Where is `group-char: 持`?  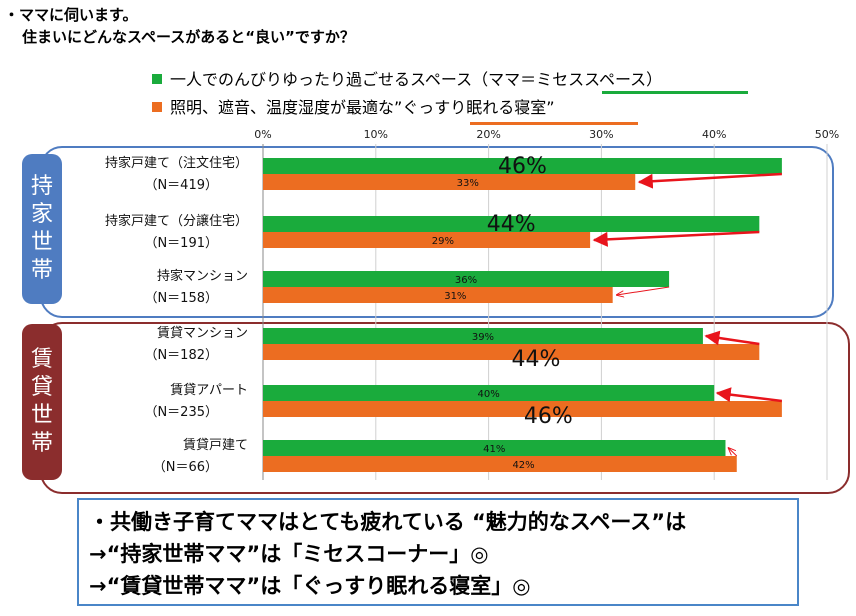 group-char: 持 is located at coordinates (41, 186).